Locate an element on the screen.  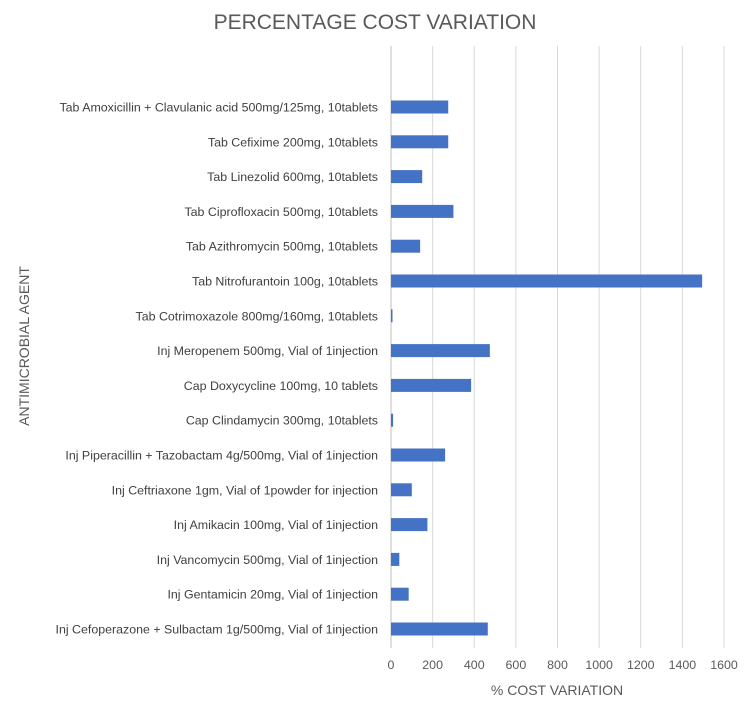
x-tick-label: 600 is located at coordinates (516, 665).